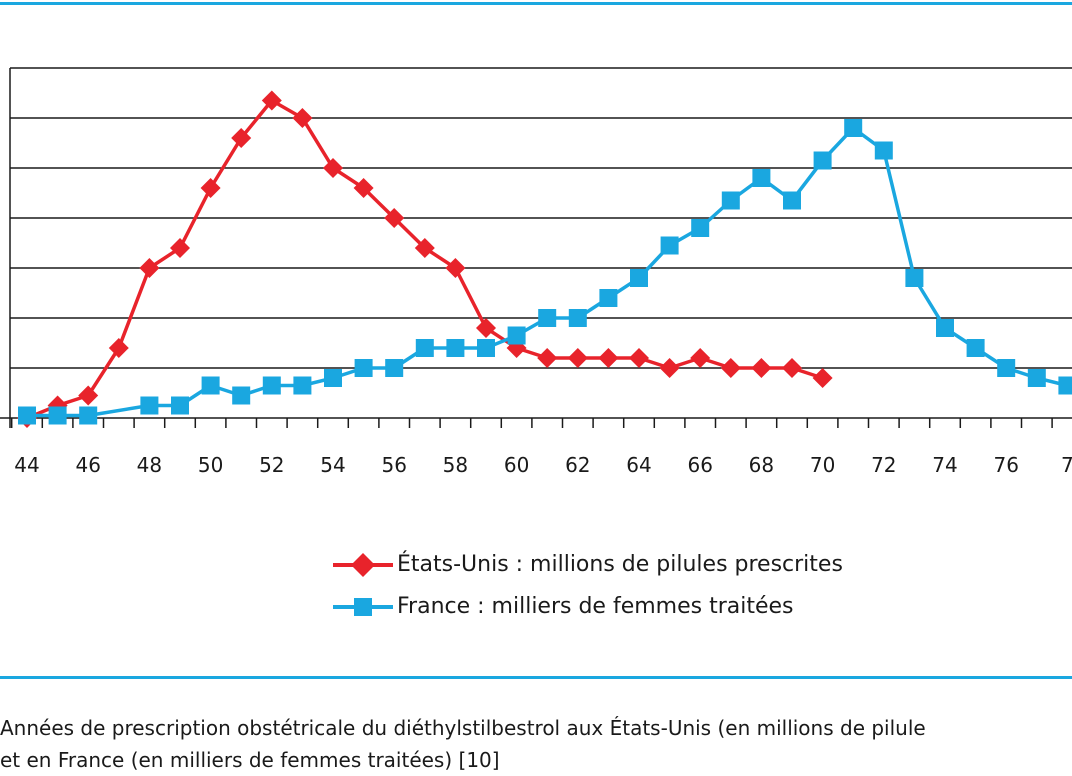 Image resolution: width=1072 pixels, height=776 pixels. Describe the element at coordinates (393, 465) in the screenshot. I see `x-tick-label: 56` at that location.